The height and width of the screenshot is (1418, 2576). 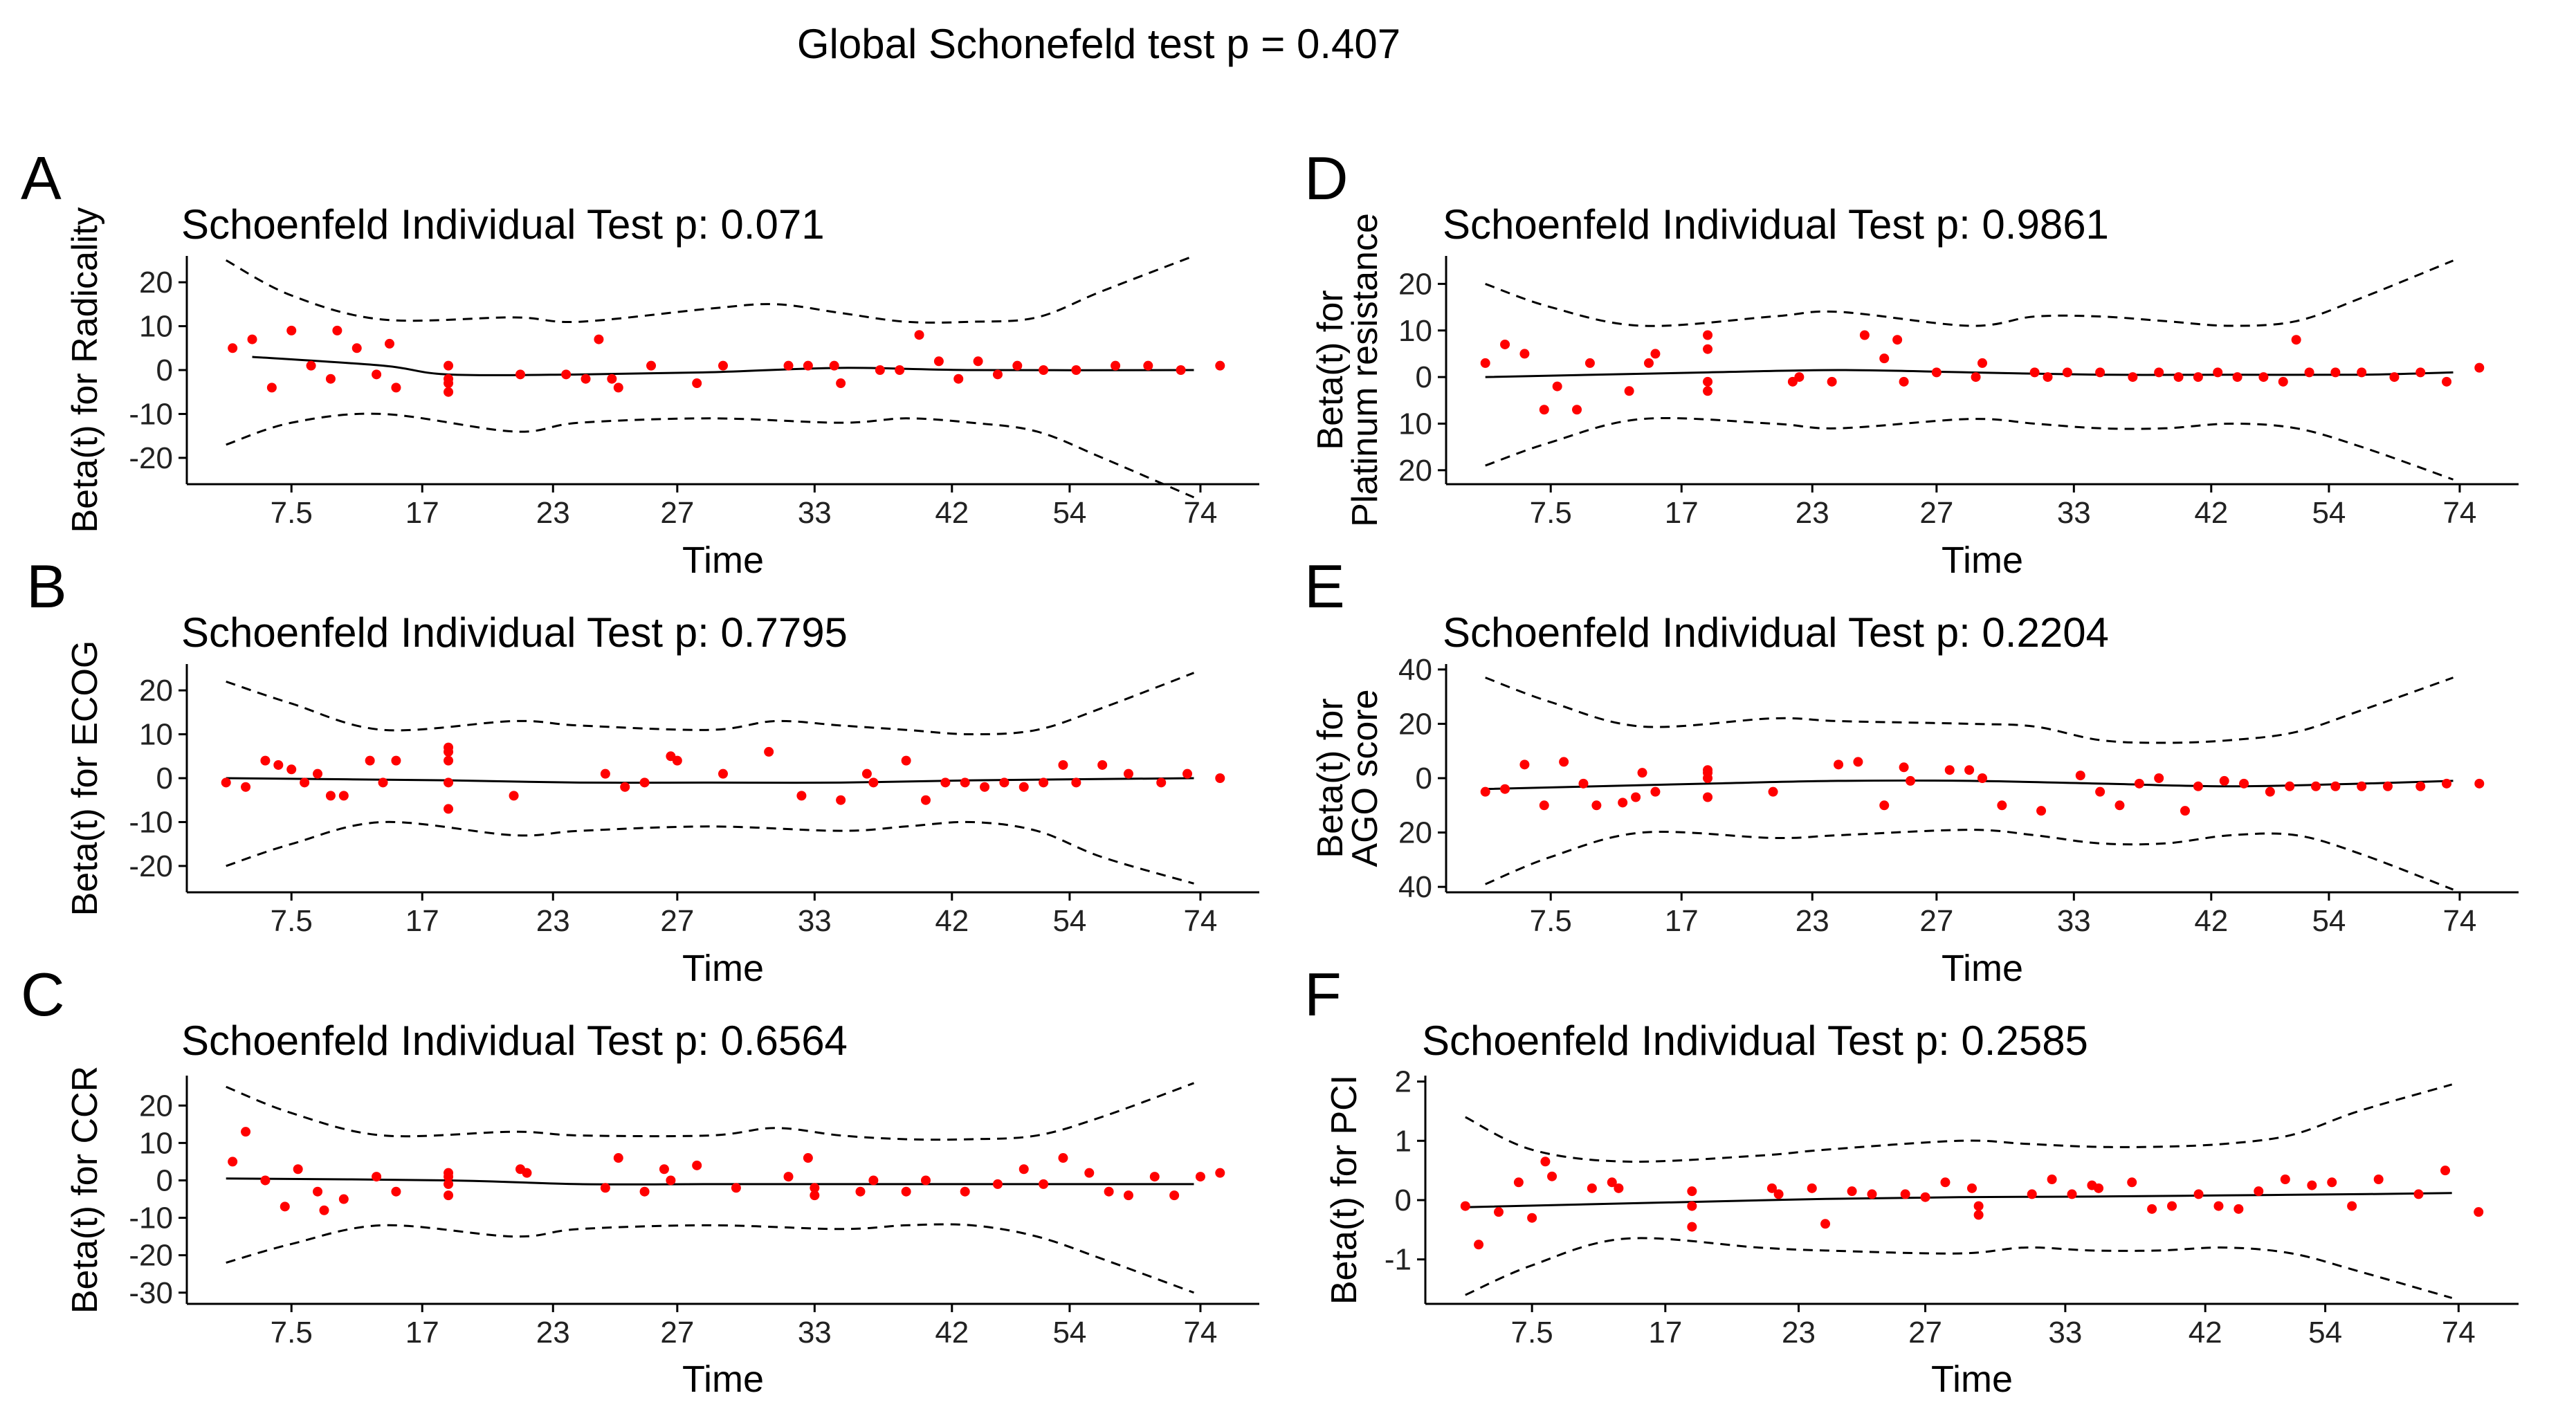 I want to click on x-tick-label: 42, so click(x=952, y=1333).